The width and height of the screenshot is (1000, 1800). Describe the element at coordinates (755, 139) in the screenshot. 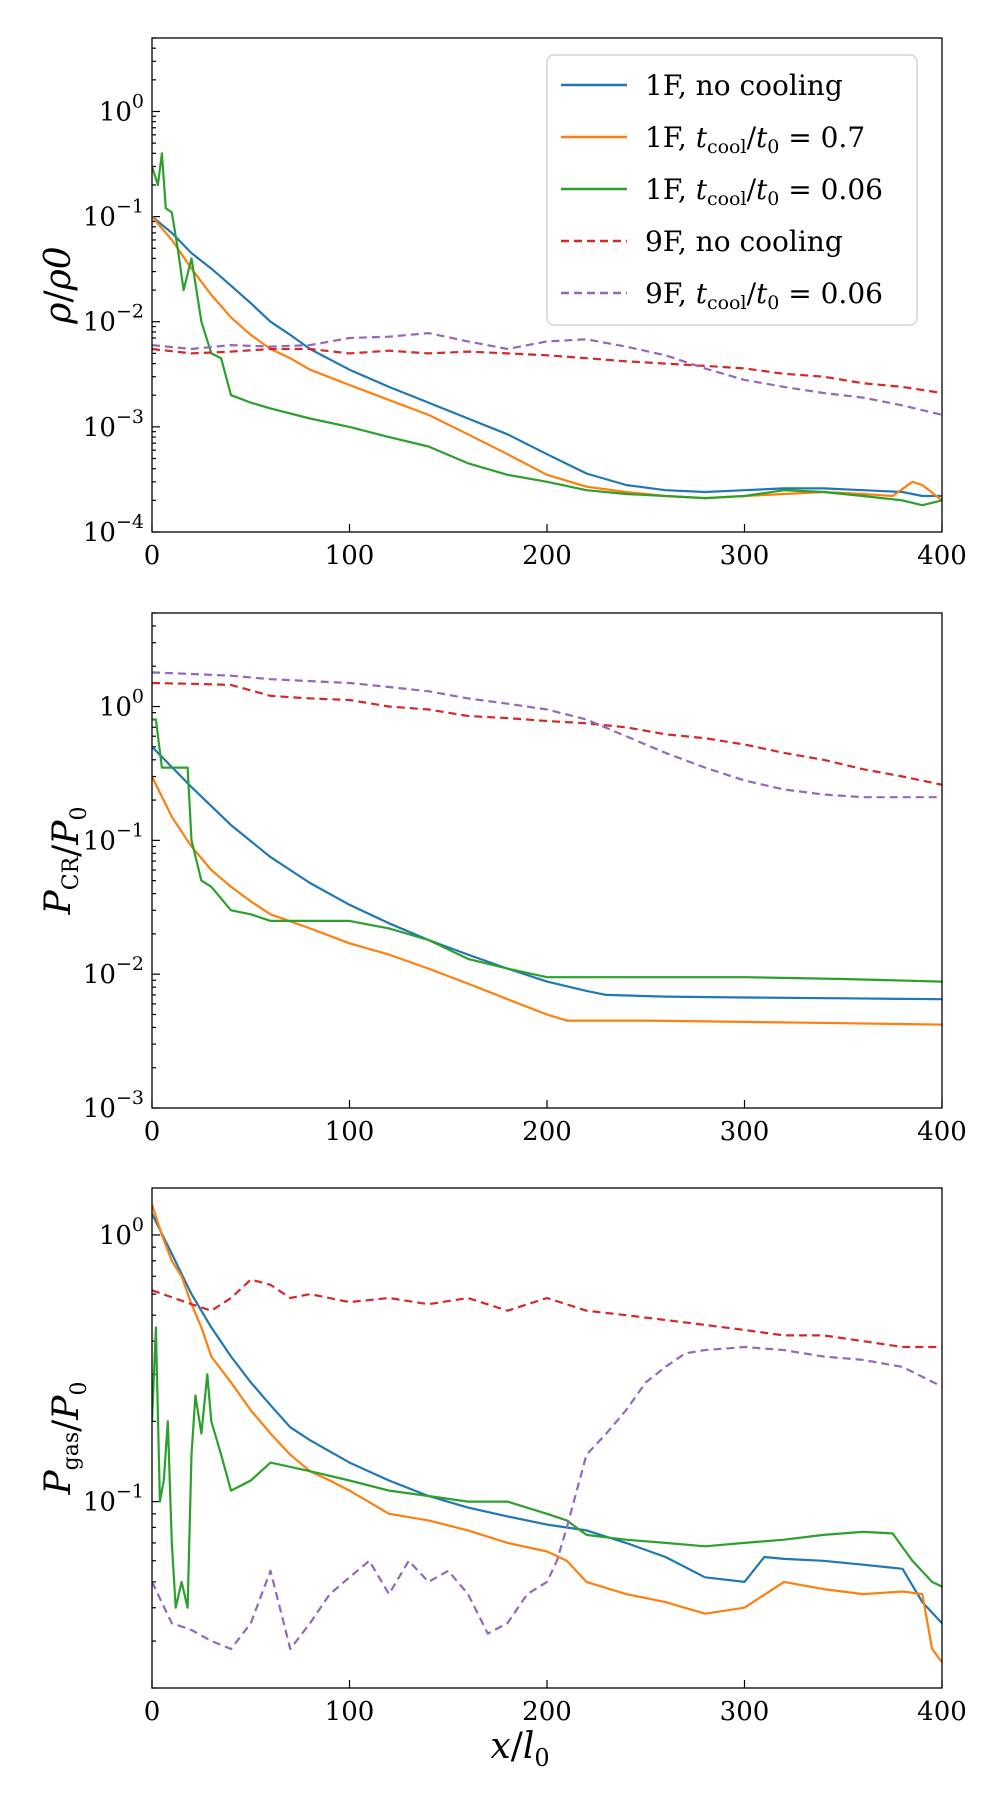

I see `legend-label: 1F, tcool/t0 = 0.7` at that location.